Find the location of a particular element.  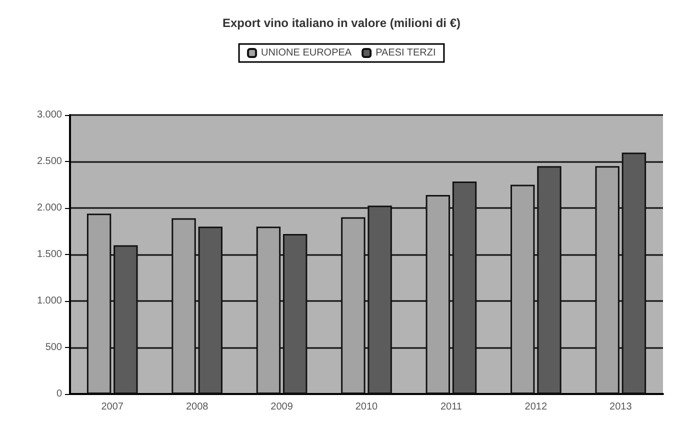

y-tick-label: 1.000 is located at coordinates (49, 301).